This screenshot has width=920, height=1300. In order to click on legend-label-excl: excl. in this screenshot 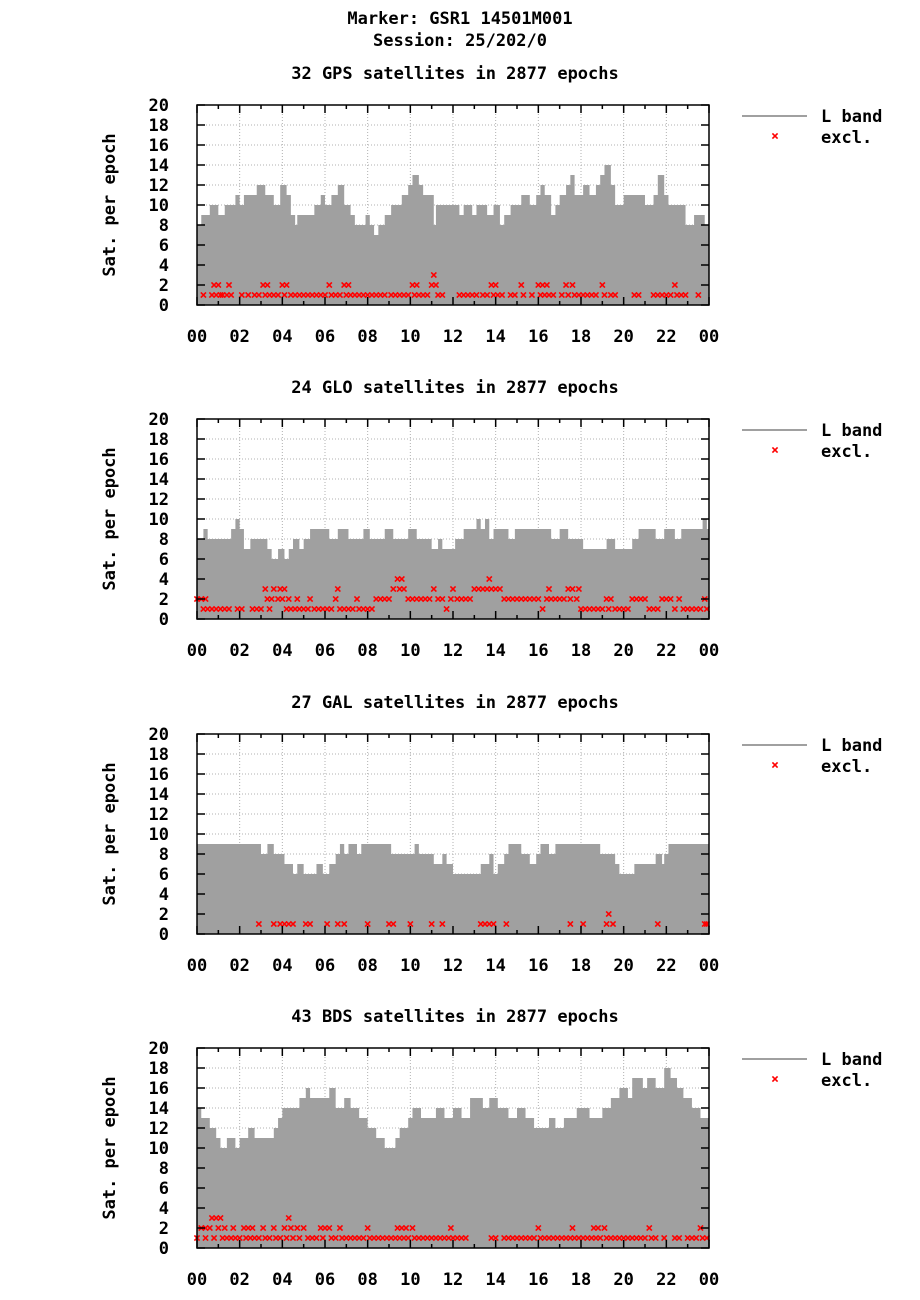, I will do `click(846, 452)`.